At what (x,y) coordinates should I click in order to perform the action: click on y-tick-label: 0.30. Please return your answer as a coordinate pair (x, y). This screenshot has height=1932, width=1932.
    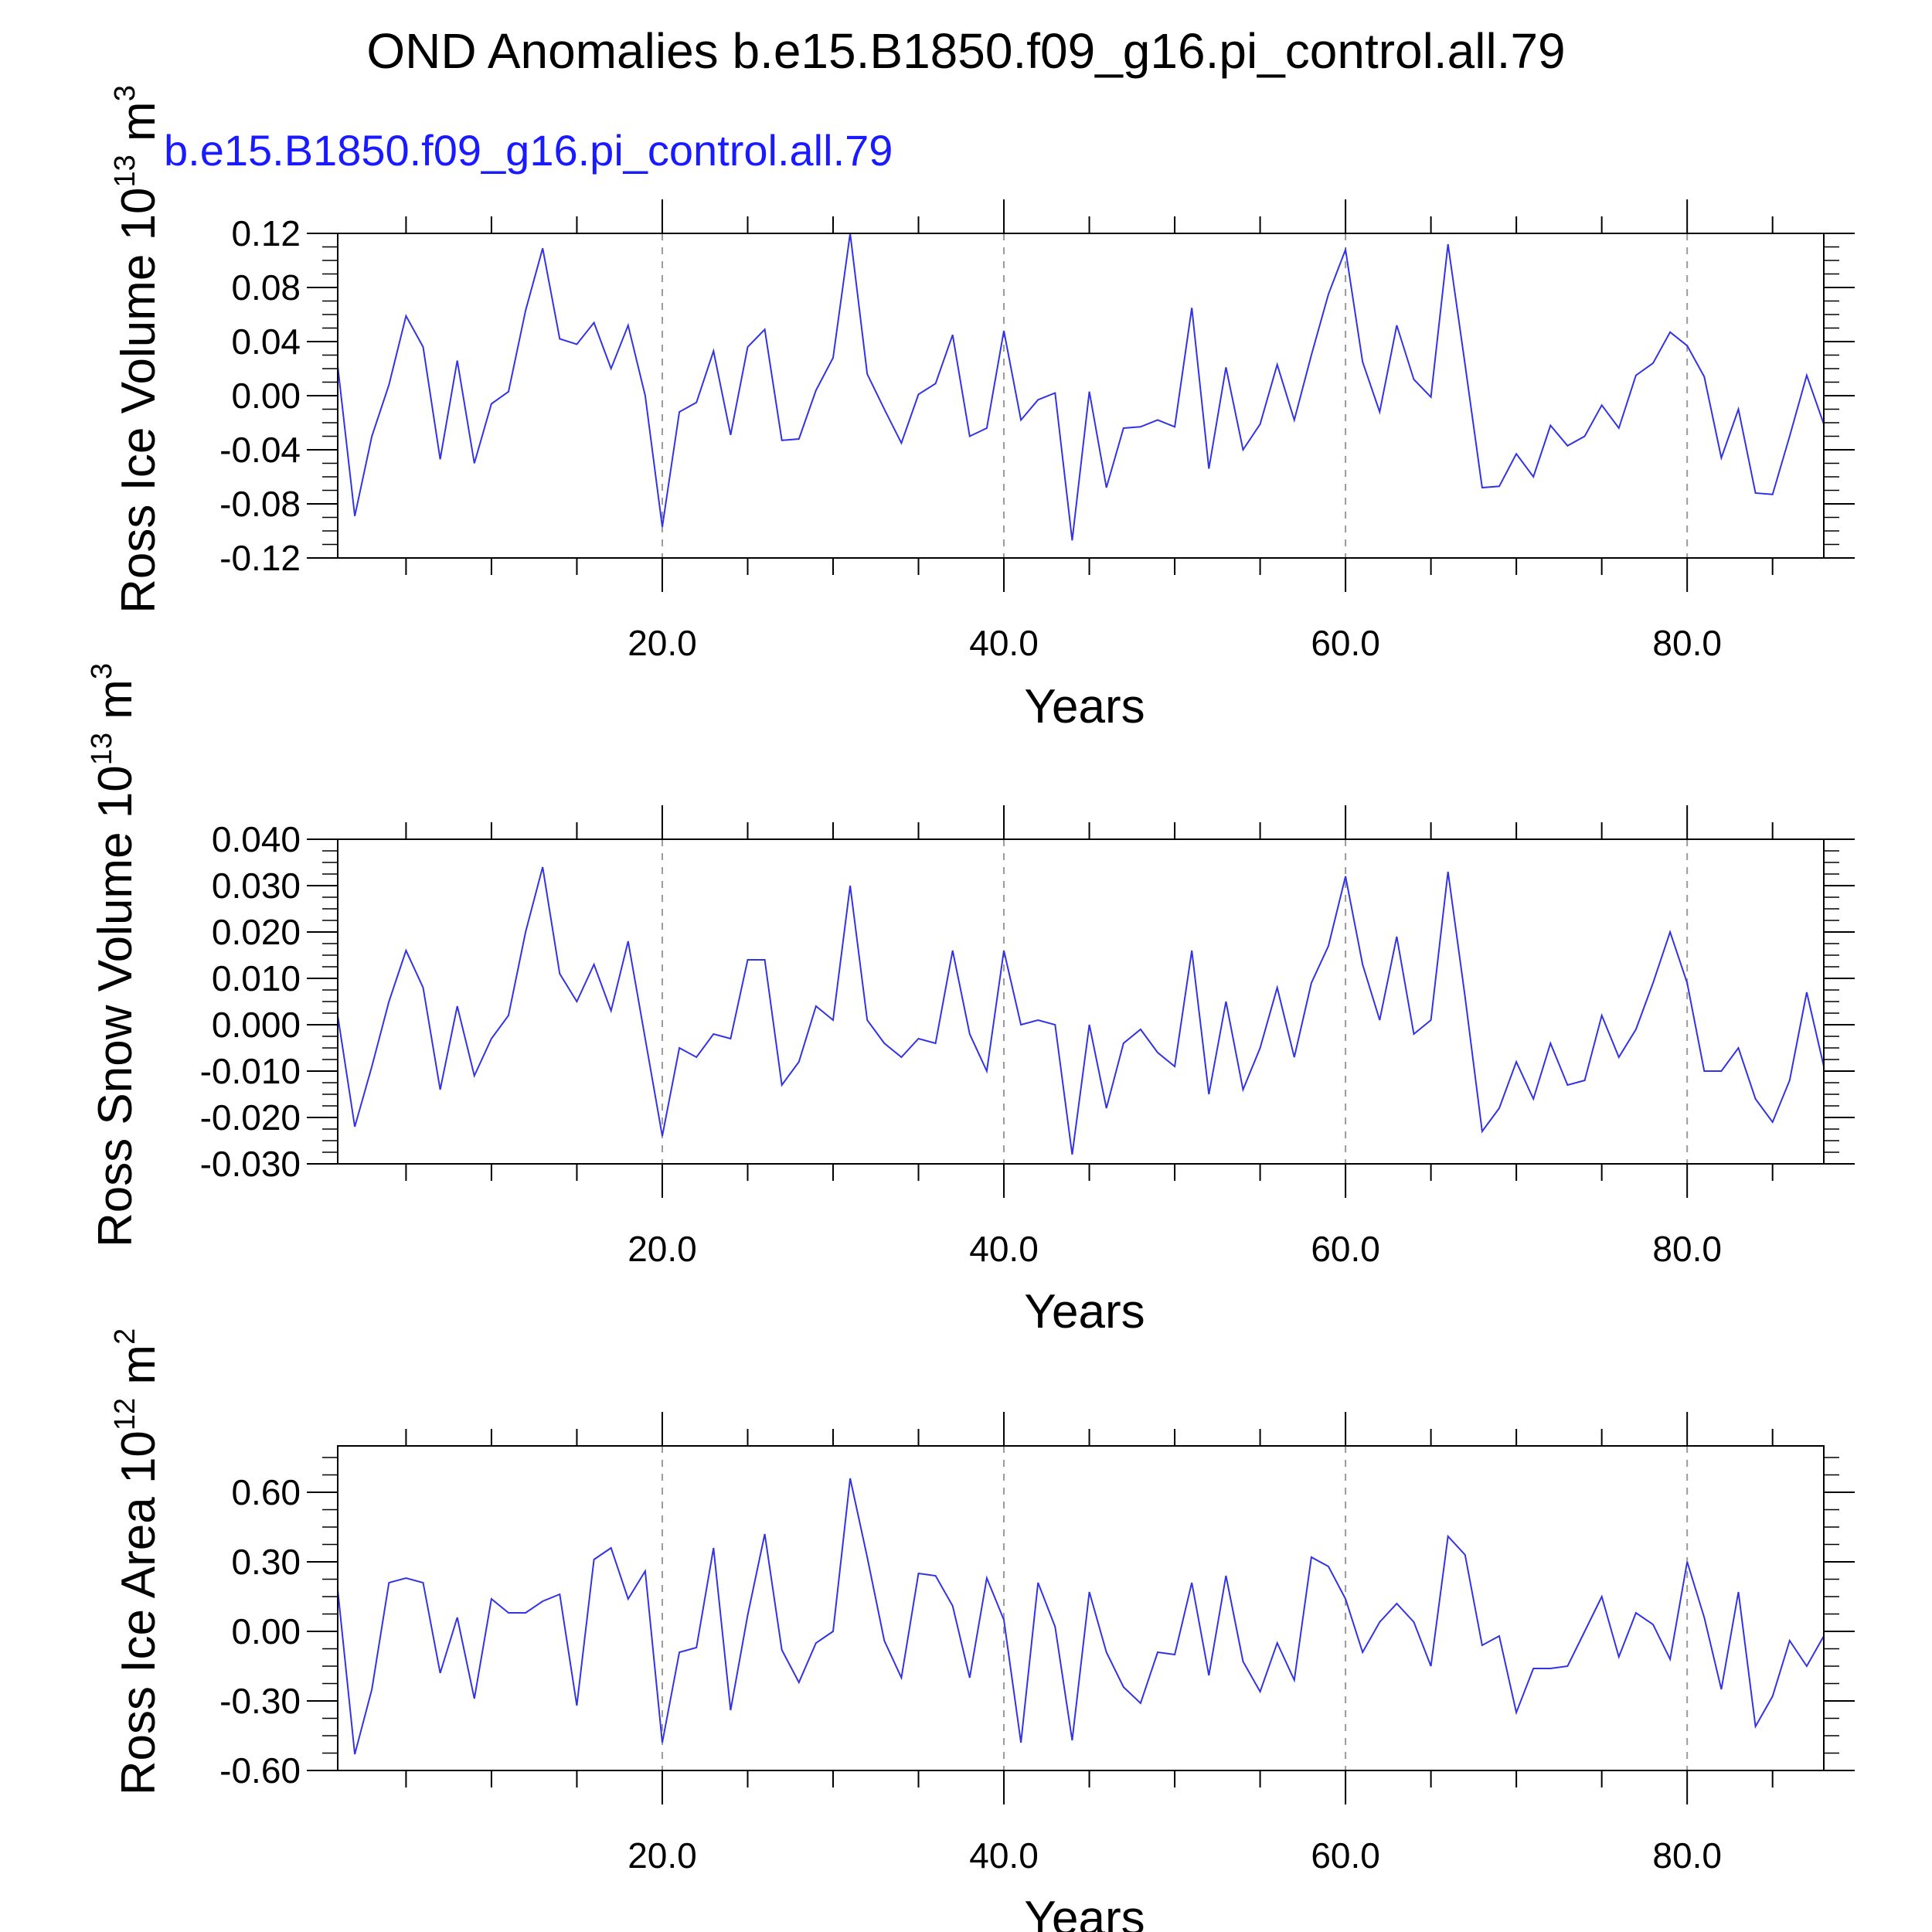
    Looking at the image, I should click on (266, 1562).